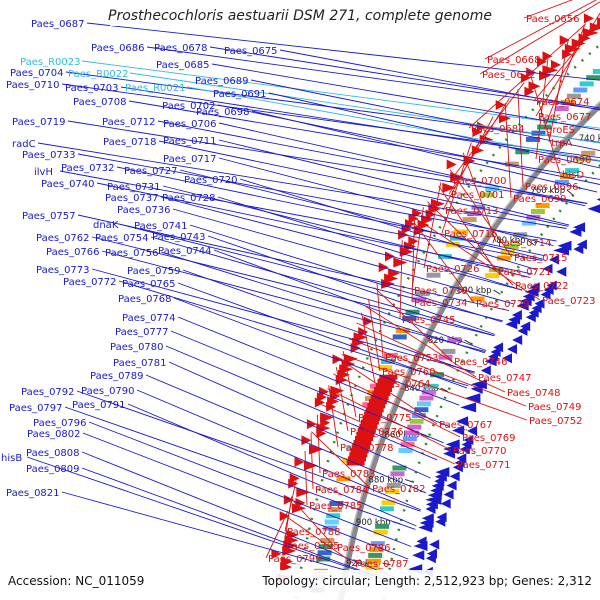 The width and height of the screenshot is (600, 600). What do you see at coordinates (24, 144) in the screenshot?
I see `gene-label: radC` at bounding box center [24, 144].